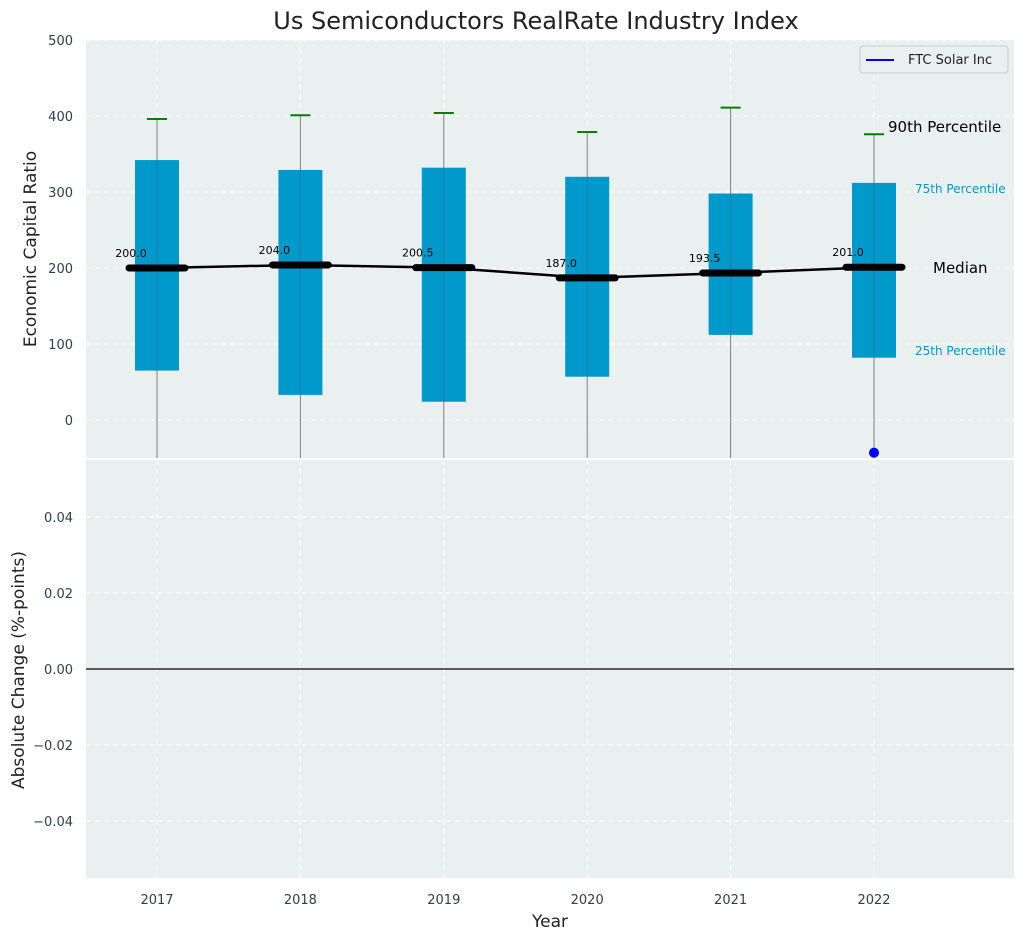 The image size is (1025, 940). What do you see at coordinates (873, 900) in the screenshot?
I see `x-tick-label: 2022` at bounding box center [873, 900].